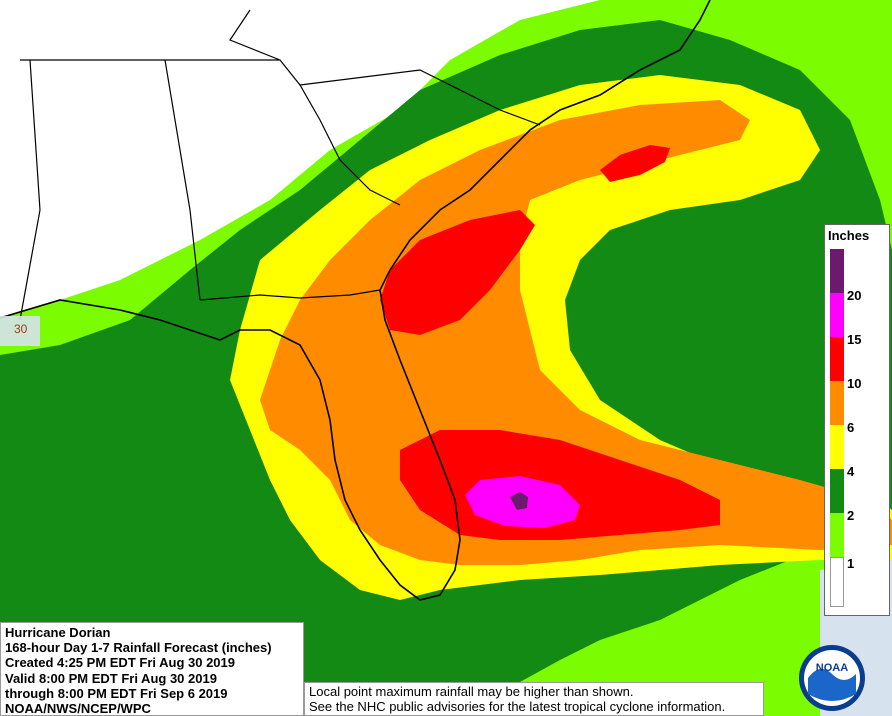 The image size is (892, 716). Describe the element at coordinates (116, 693) in the screenshot. I see `info-through: through 8:00 PM EDT Fri Sep 6 2019` at that location.